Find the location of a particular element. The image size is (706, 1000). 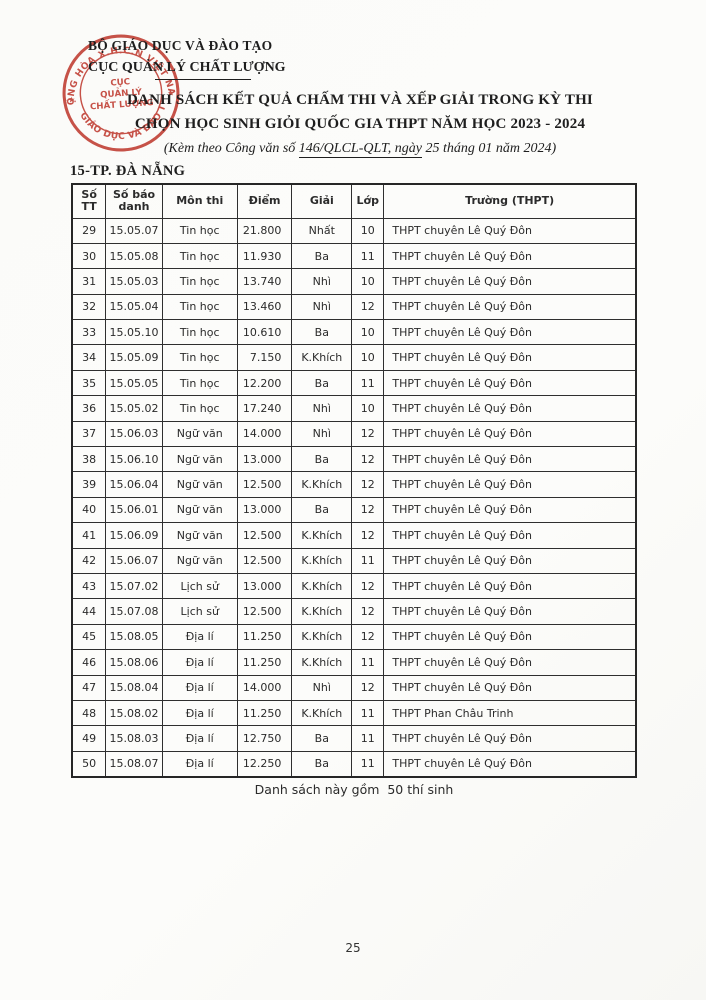

table-cell: 30 is located at coordinates (89, 256).